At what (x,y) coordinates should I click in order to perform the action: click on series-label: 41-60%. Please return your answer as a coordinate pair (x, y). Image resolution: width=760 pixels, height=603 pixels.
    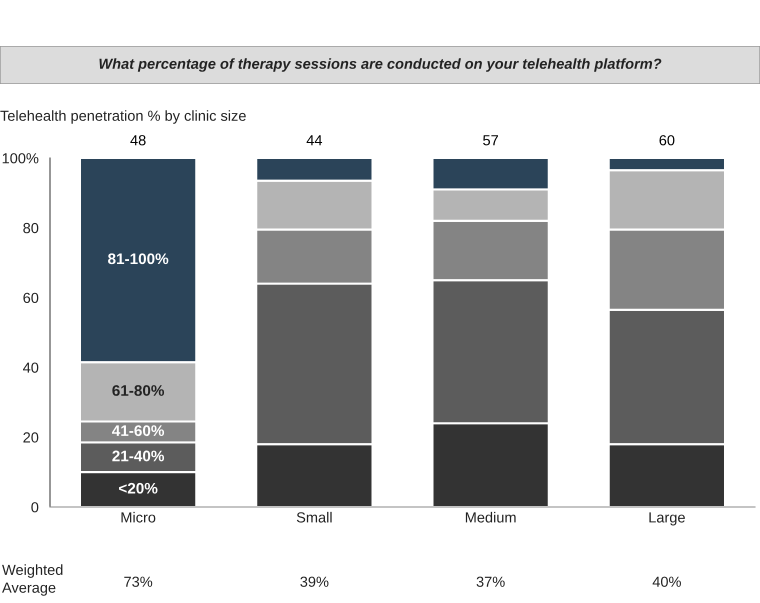
    Looking at the image, I should click on (138, 430).